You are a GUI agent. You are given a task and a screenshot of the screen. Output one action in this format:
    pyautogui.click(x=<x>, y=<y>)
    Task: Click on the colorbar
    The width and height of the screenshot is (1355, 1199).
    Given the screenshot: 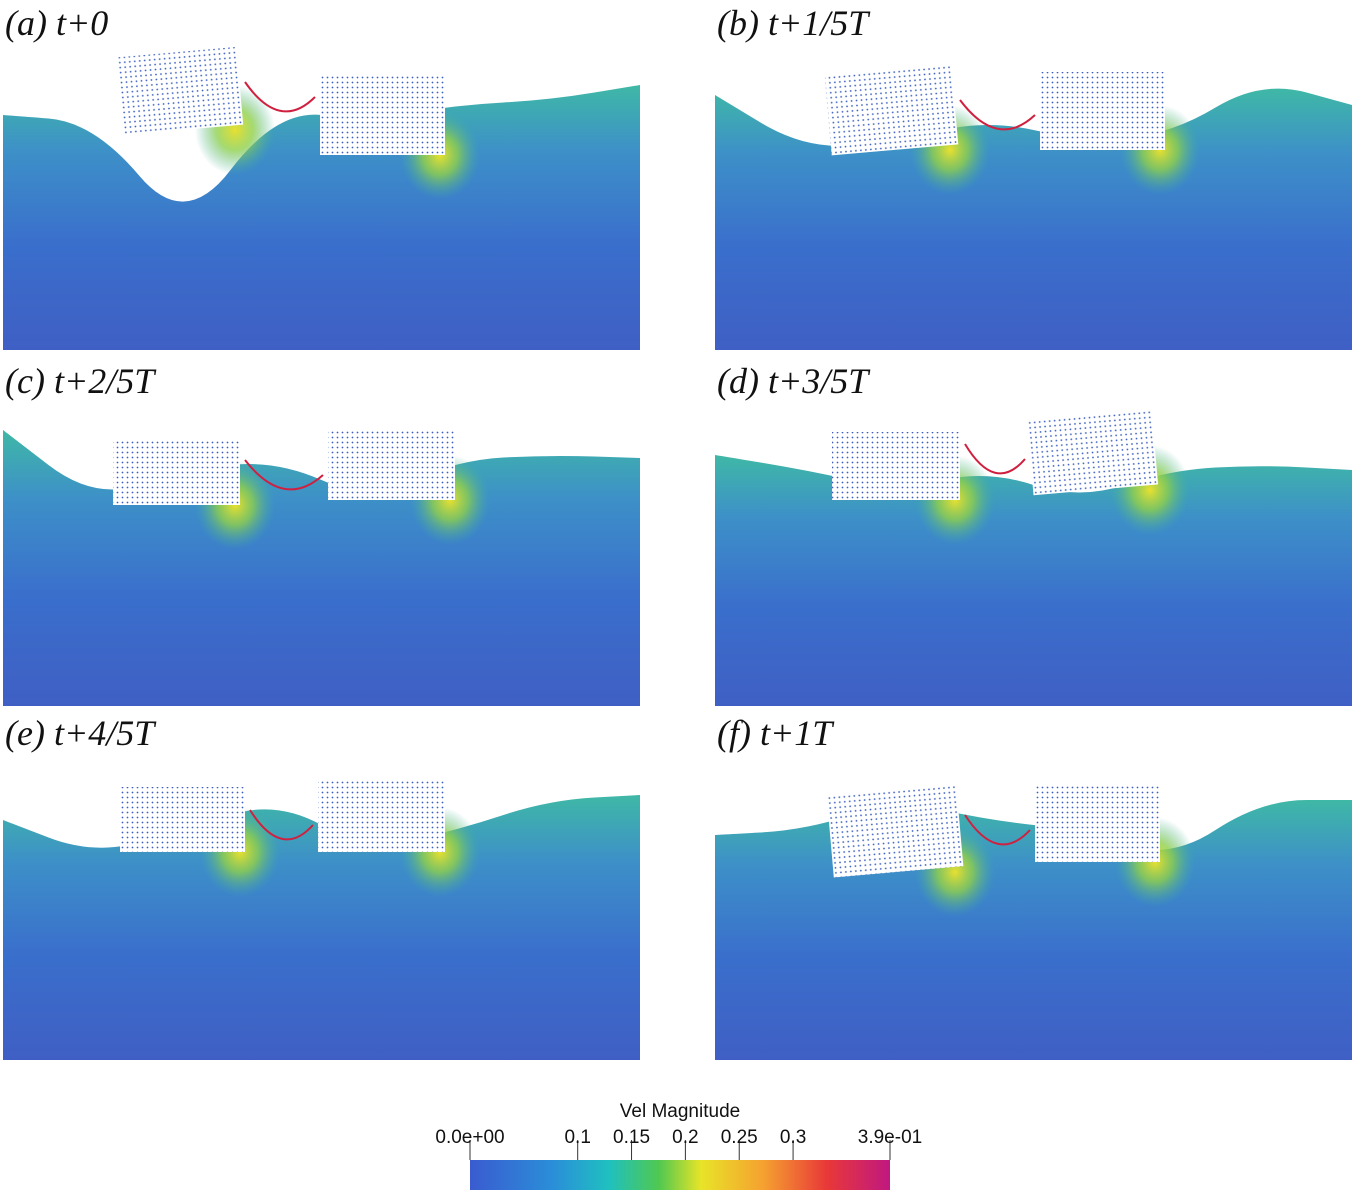 What is the action you would take?
    pyautogui.click(x=680, y=1175)
    